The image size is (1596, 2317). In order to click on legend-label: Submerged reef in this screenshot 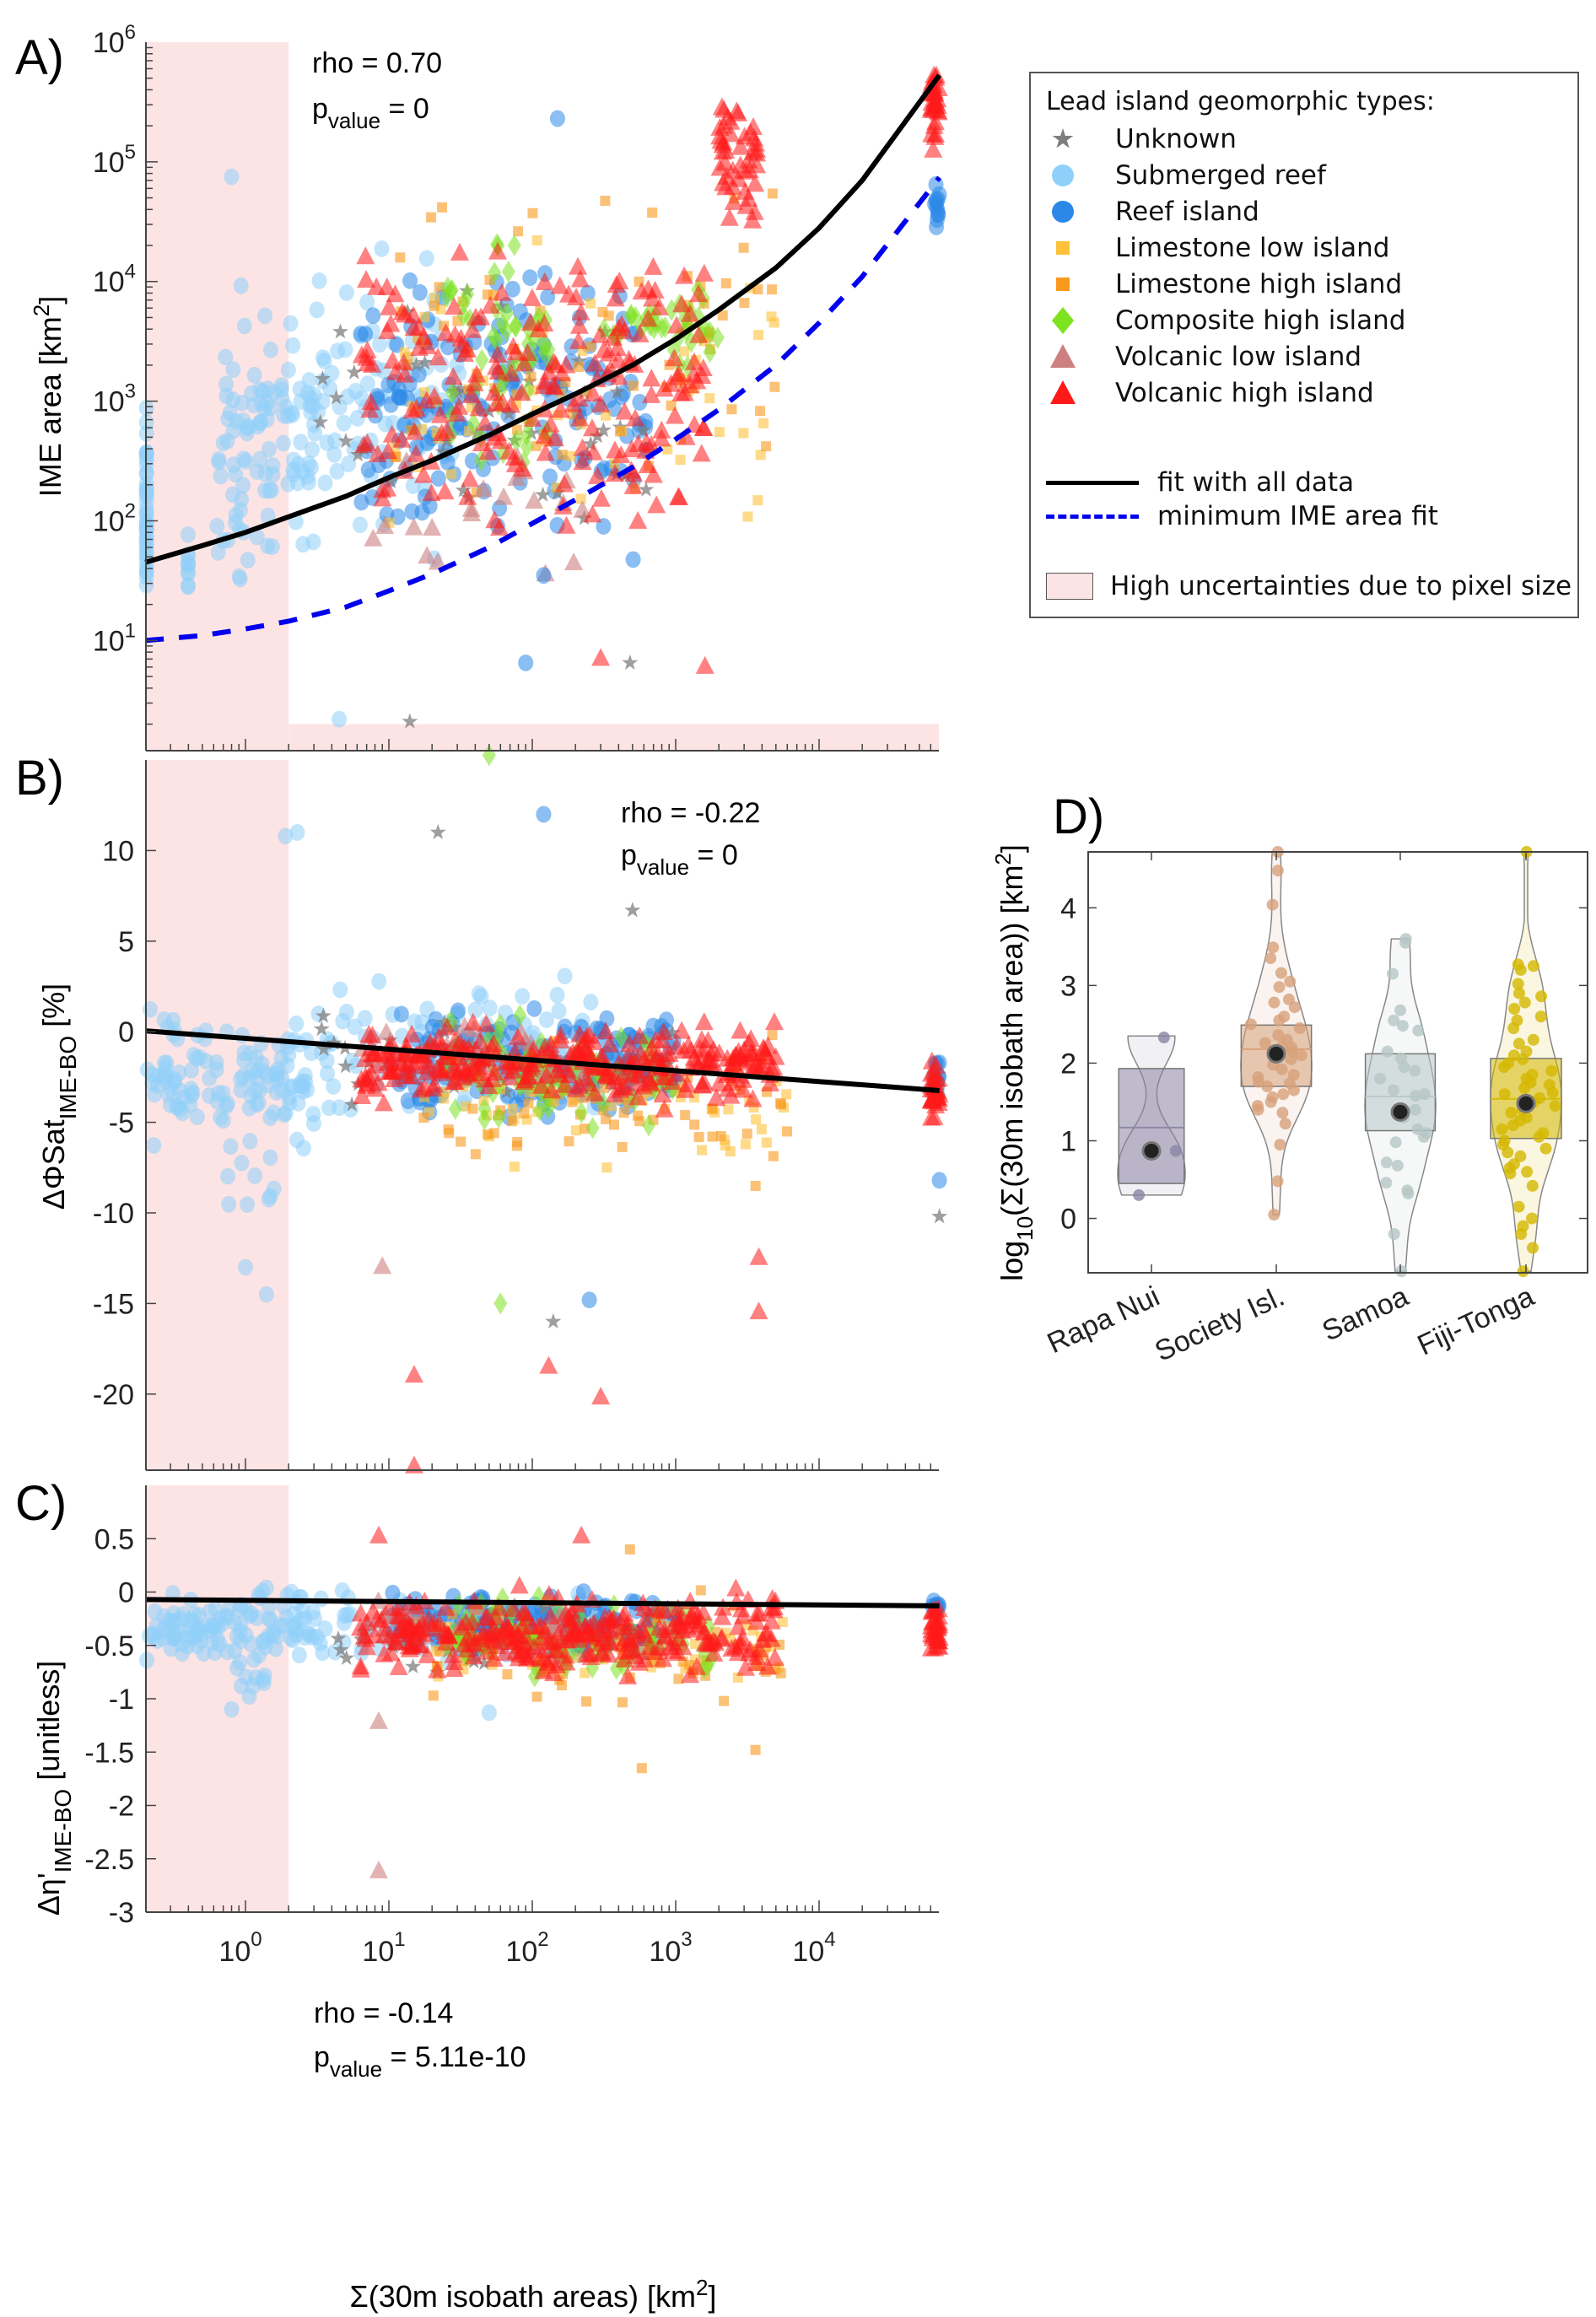, I will do `click(1220, 175)`.